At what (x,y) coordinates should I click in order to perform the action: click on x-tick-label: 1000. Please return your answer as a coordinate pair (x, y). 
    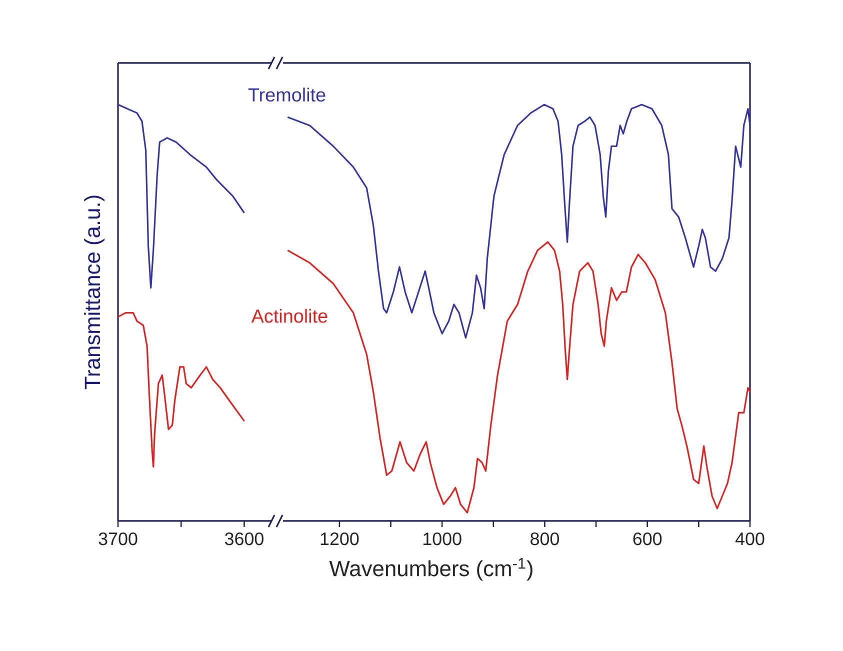
    Looking at the image, I should click on (443, 539).